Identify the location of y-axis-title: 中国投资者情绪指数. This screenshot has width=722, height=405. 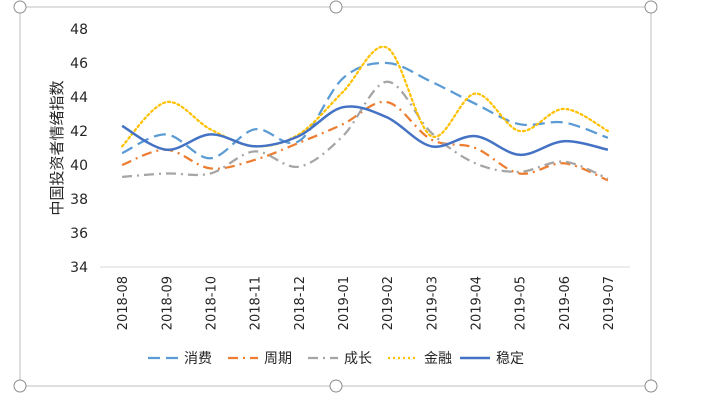
(57, 147).